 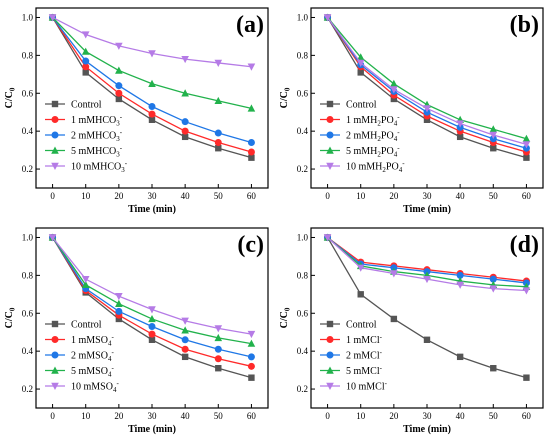 I want to click on legend: Control 1 mMCl- 2 mMCl- 5 mMCl- 10 mMCl-, so click(x=354, y=356).